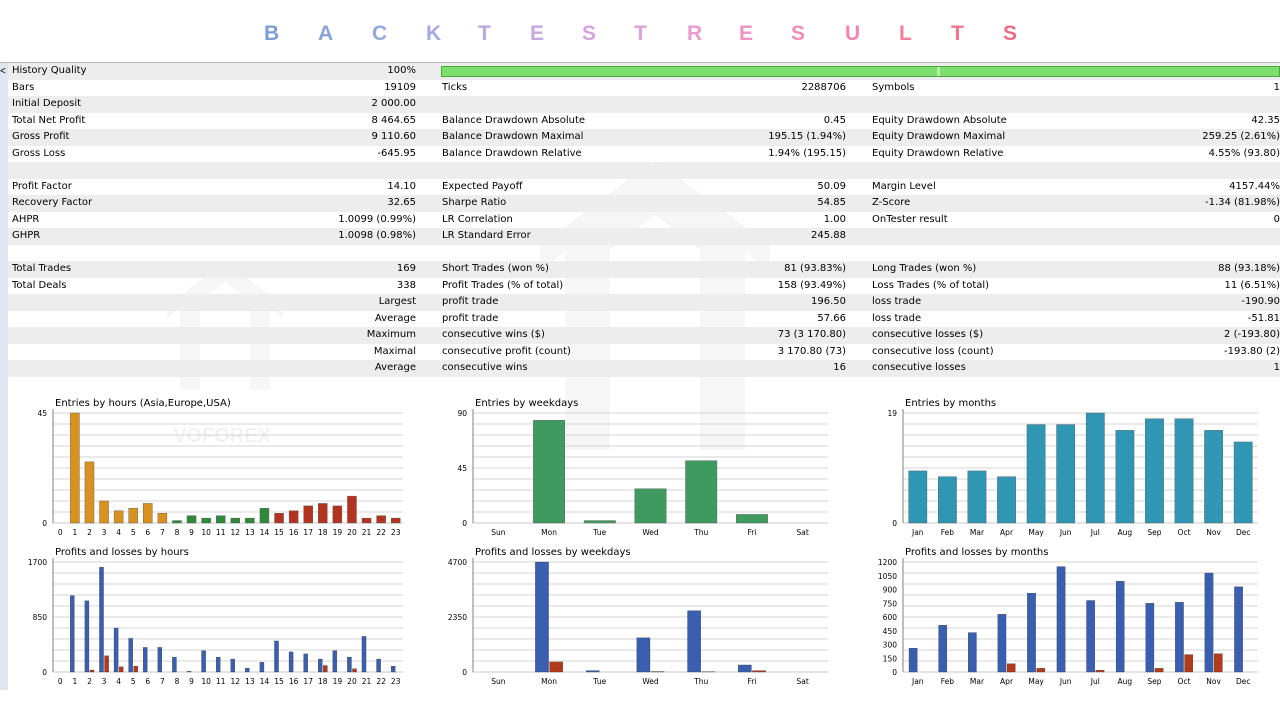  Describe the element at coordinates (1154, 532) in the screenshot. I see `chart-xtick-label: Sep` at that location.